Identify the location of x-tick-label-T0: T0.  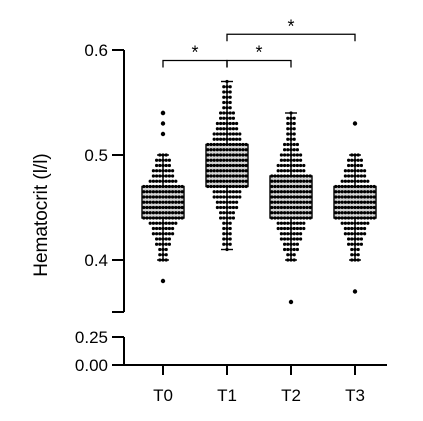
(163, 395).